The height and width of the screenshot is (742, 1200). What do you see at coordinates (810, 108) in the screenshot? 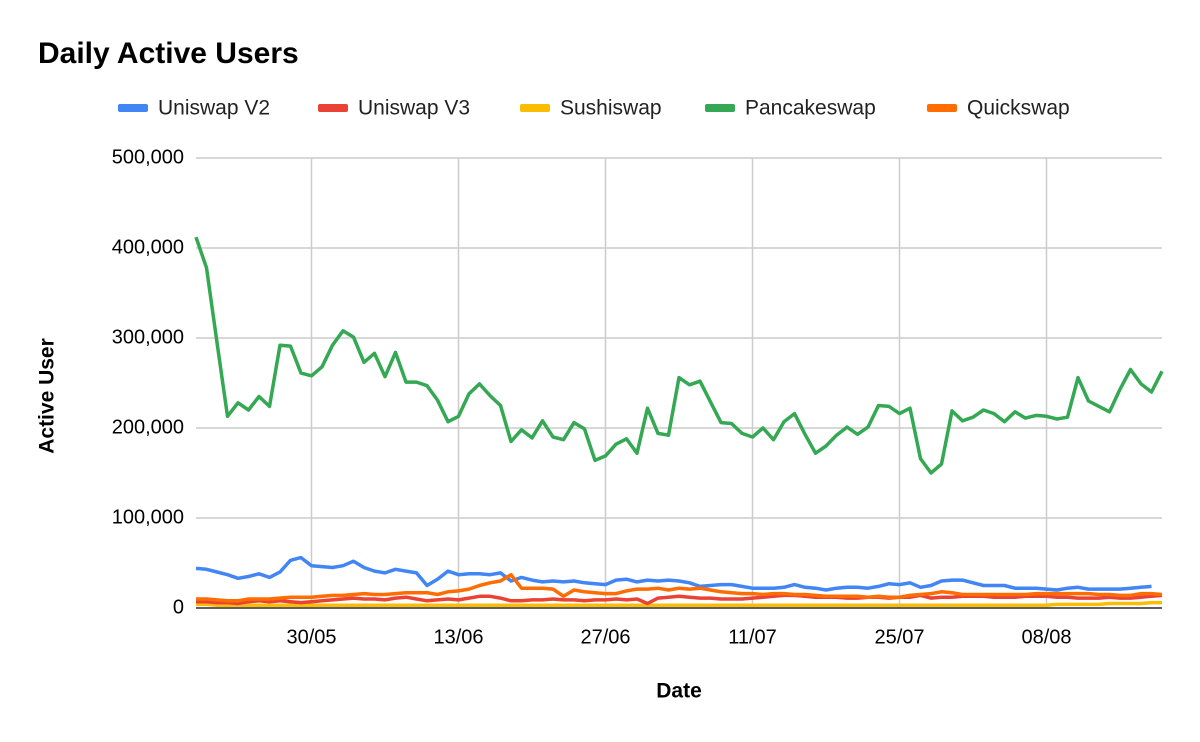
I see `legend-label: Pancakeswap` at bounding box center [810, 108].